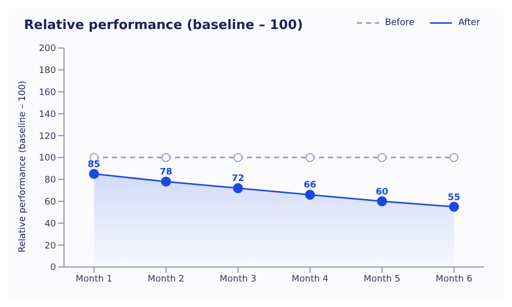 Image resolution: width=512 pixels, height=307 pixels. Describe the element at coordinates (382, 192) in the screenshot. I see `data-label: 60` at that location.